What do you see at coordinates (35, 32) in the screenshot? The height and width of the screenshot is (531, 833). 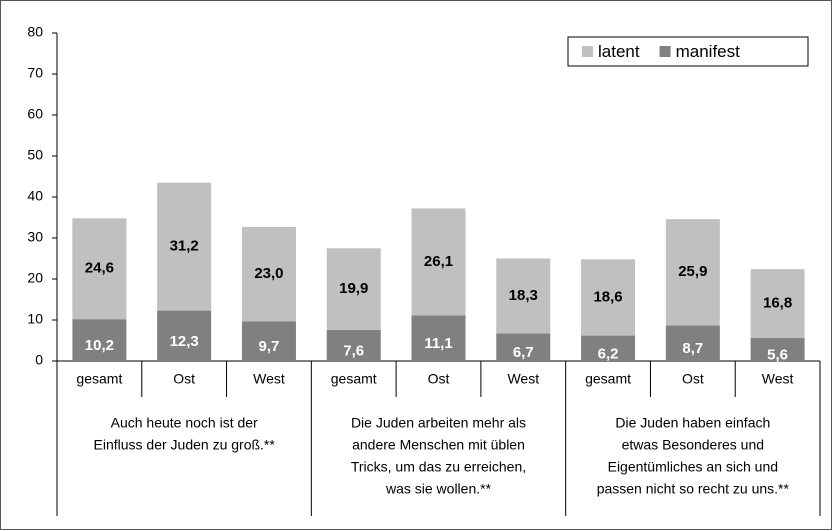 I see `y-tick-label: 80` at bounding box center [35, 32].